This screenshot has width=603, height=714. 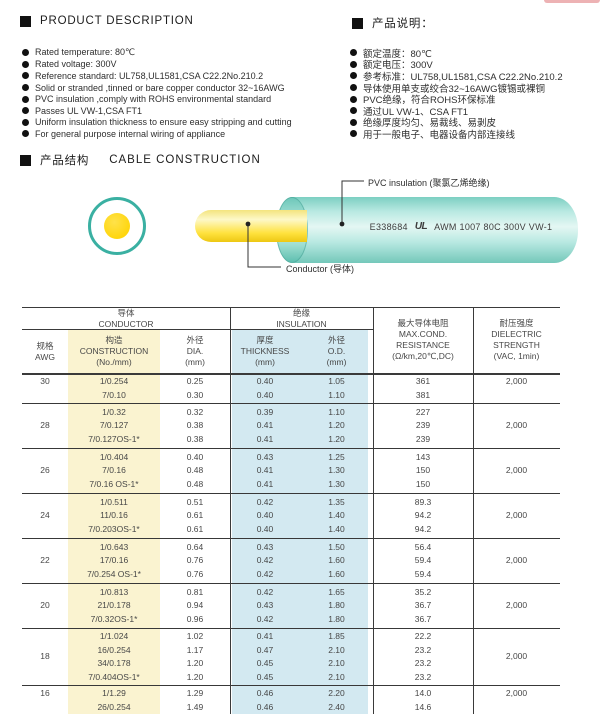 What do you see at coordinates (195, 516) in the screenshot?
I see `dia-cell: 0.51 0.61 0.61` at bounding box center [195, 516].